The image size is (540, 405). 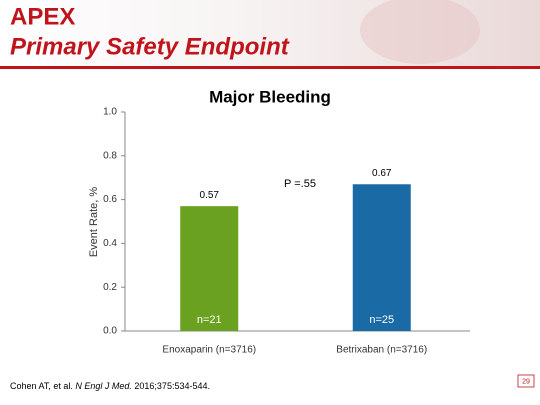 What do you see at coordinates (110, 243) in the screenshot?
I see `y-tick-label: 0.4` at bounding box center [110, 243].